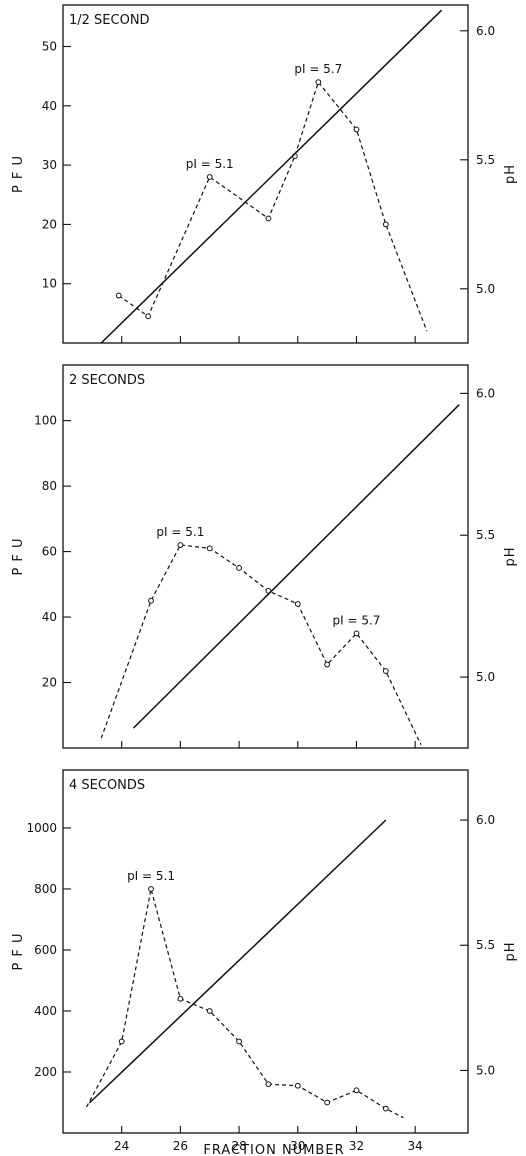 The height and width of the screenshot is (1156, 526). I want to click on panel-1-pi-annotation: pI = 5.1, so click(210, 164).